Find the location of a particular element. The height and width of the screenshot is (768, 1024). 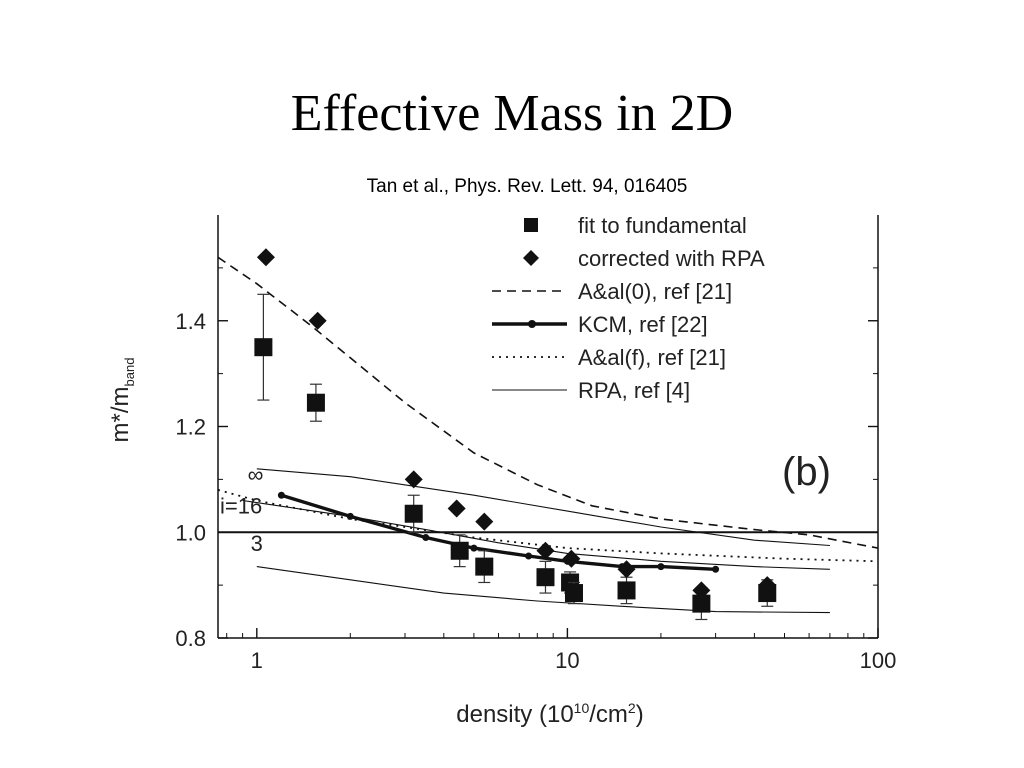

x-axis-label-sup: 2 is located at coordinates (632, 708).